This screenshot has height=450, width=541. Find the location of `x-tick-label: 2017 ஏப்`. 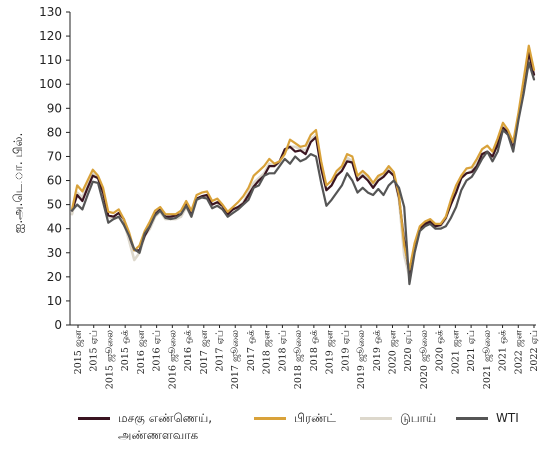

x-tick-label: 2017 ஏப் is located at coordinates (220, 351).